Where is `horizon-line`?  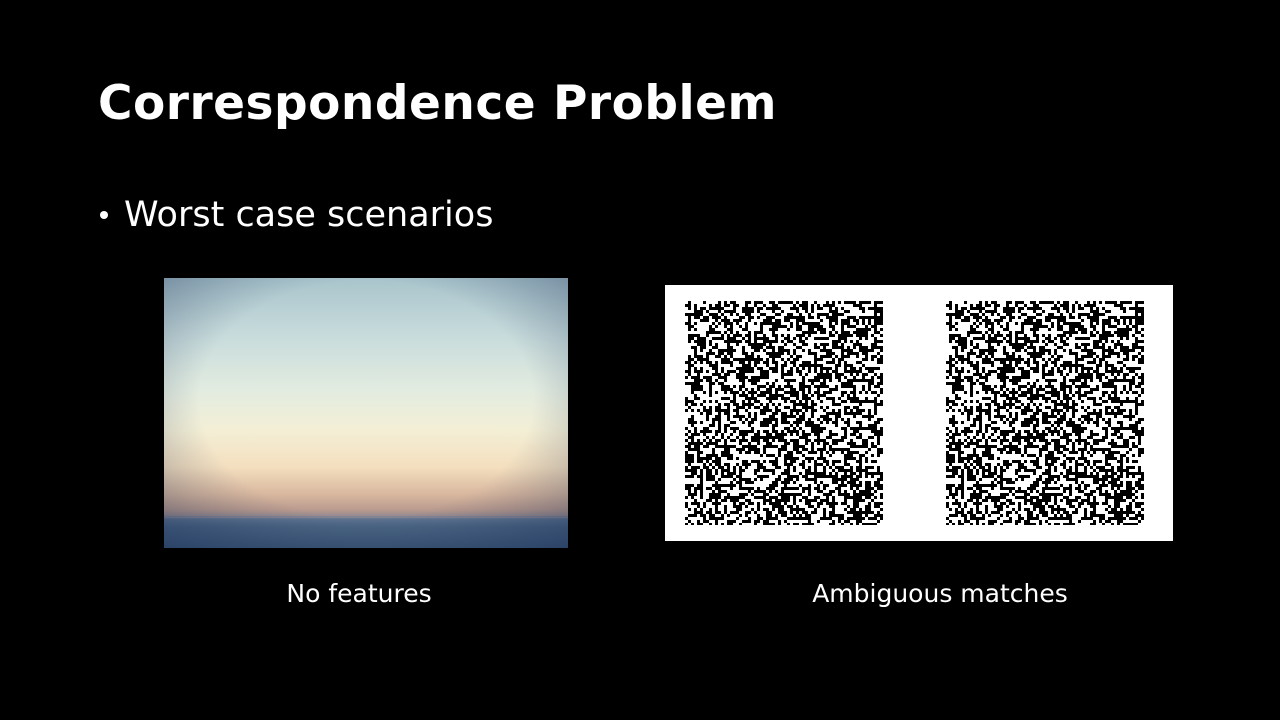
horizon-line is located at coordinates (366, 516).